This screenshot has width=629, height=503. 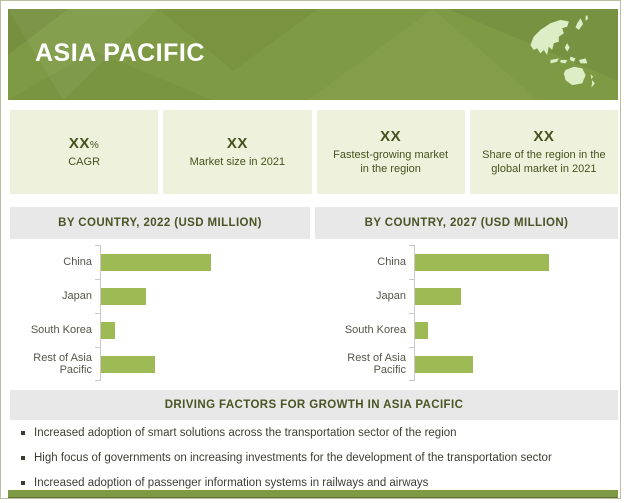 What do you see at coordinates (562, 51) in the screenshot?
I see `asia-pacific-map-icon` at bounding box center [562, 51].